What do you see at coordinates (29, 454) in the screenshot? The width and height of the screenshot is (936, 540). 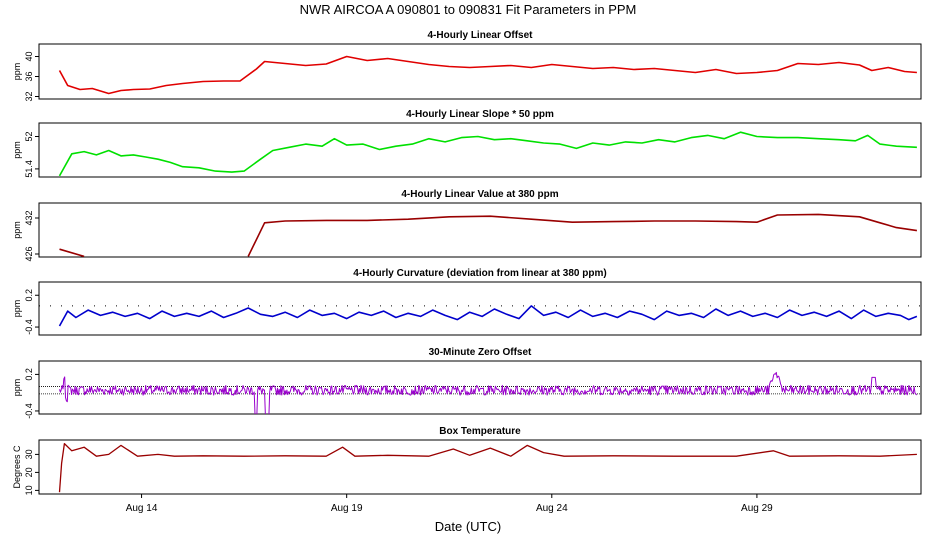 I see `y-tick-label: 30` at bounding box center [29, 454].